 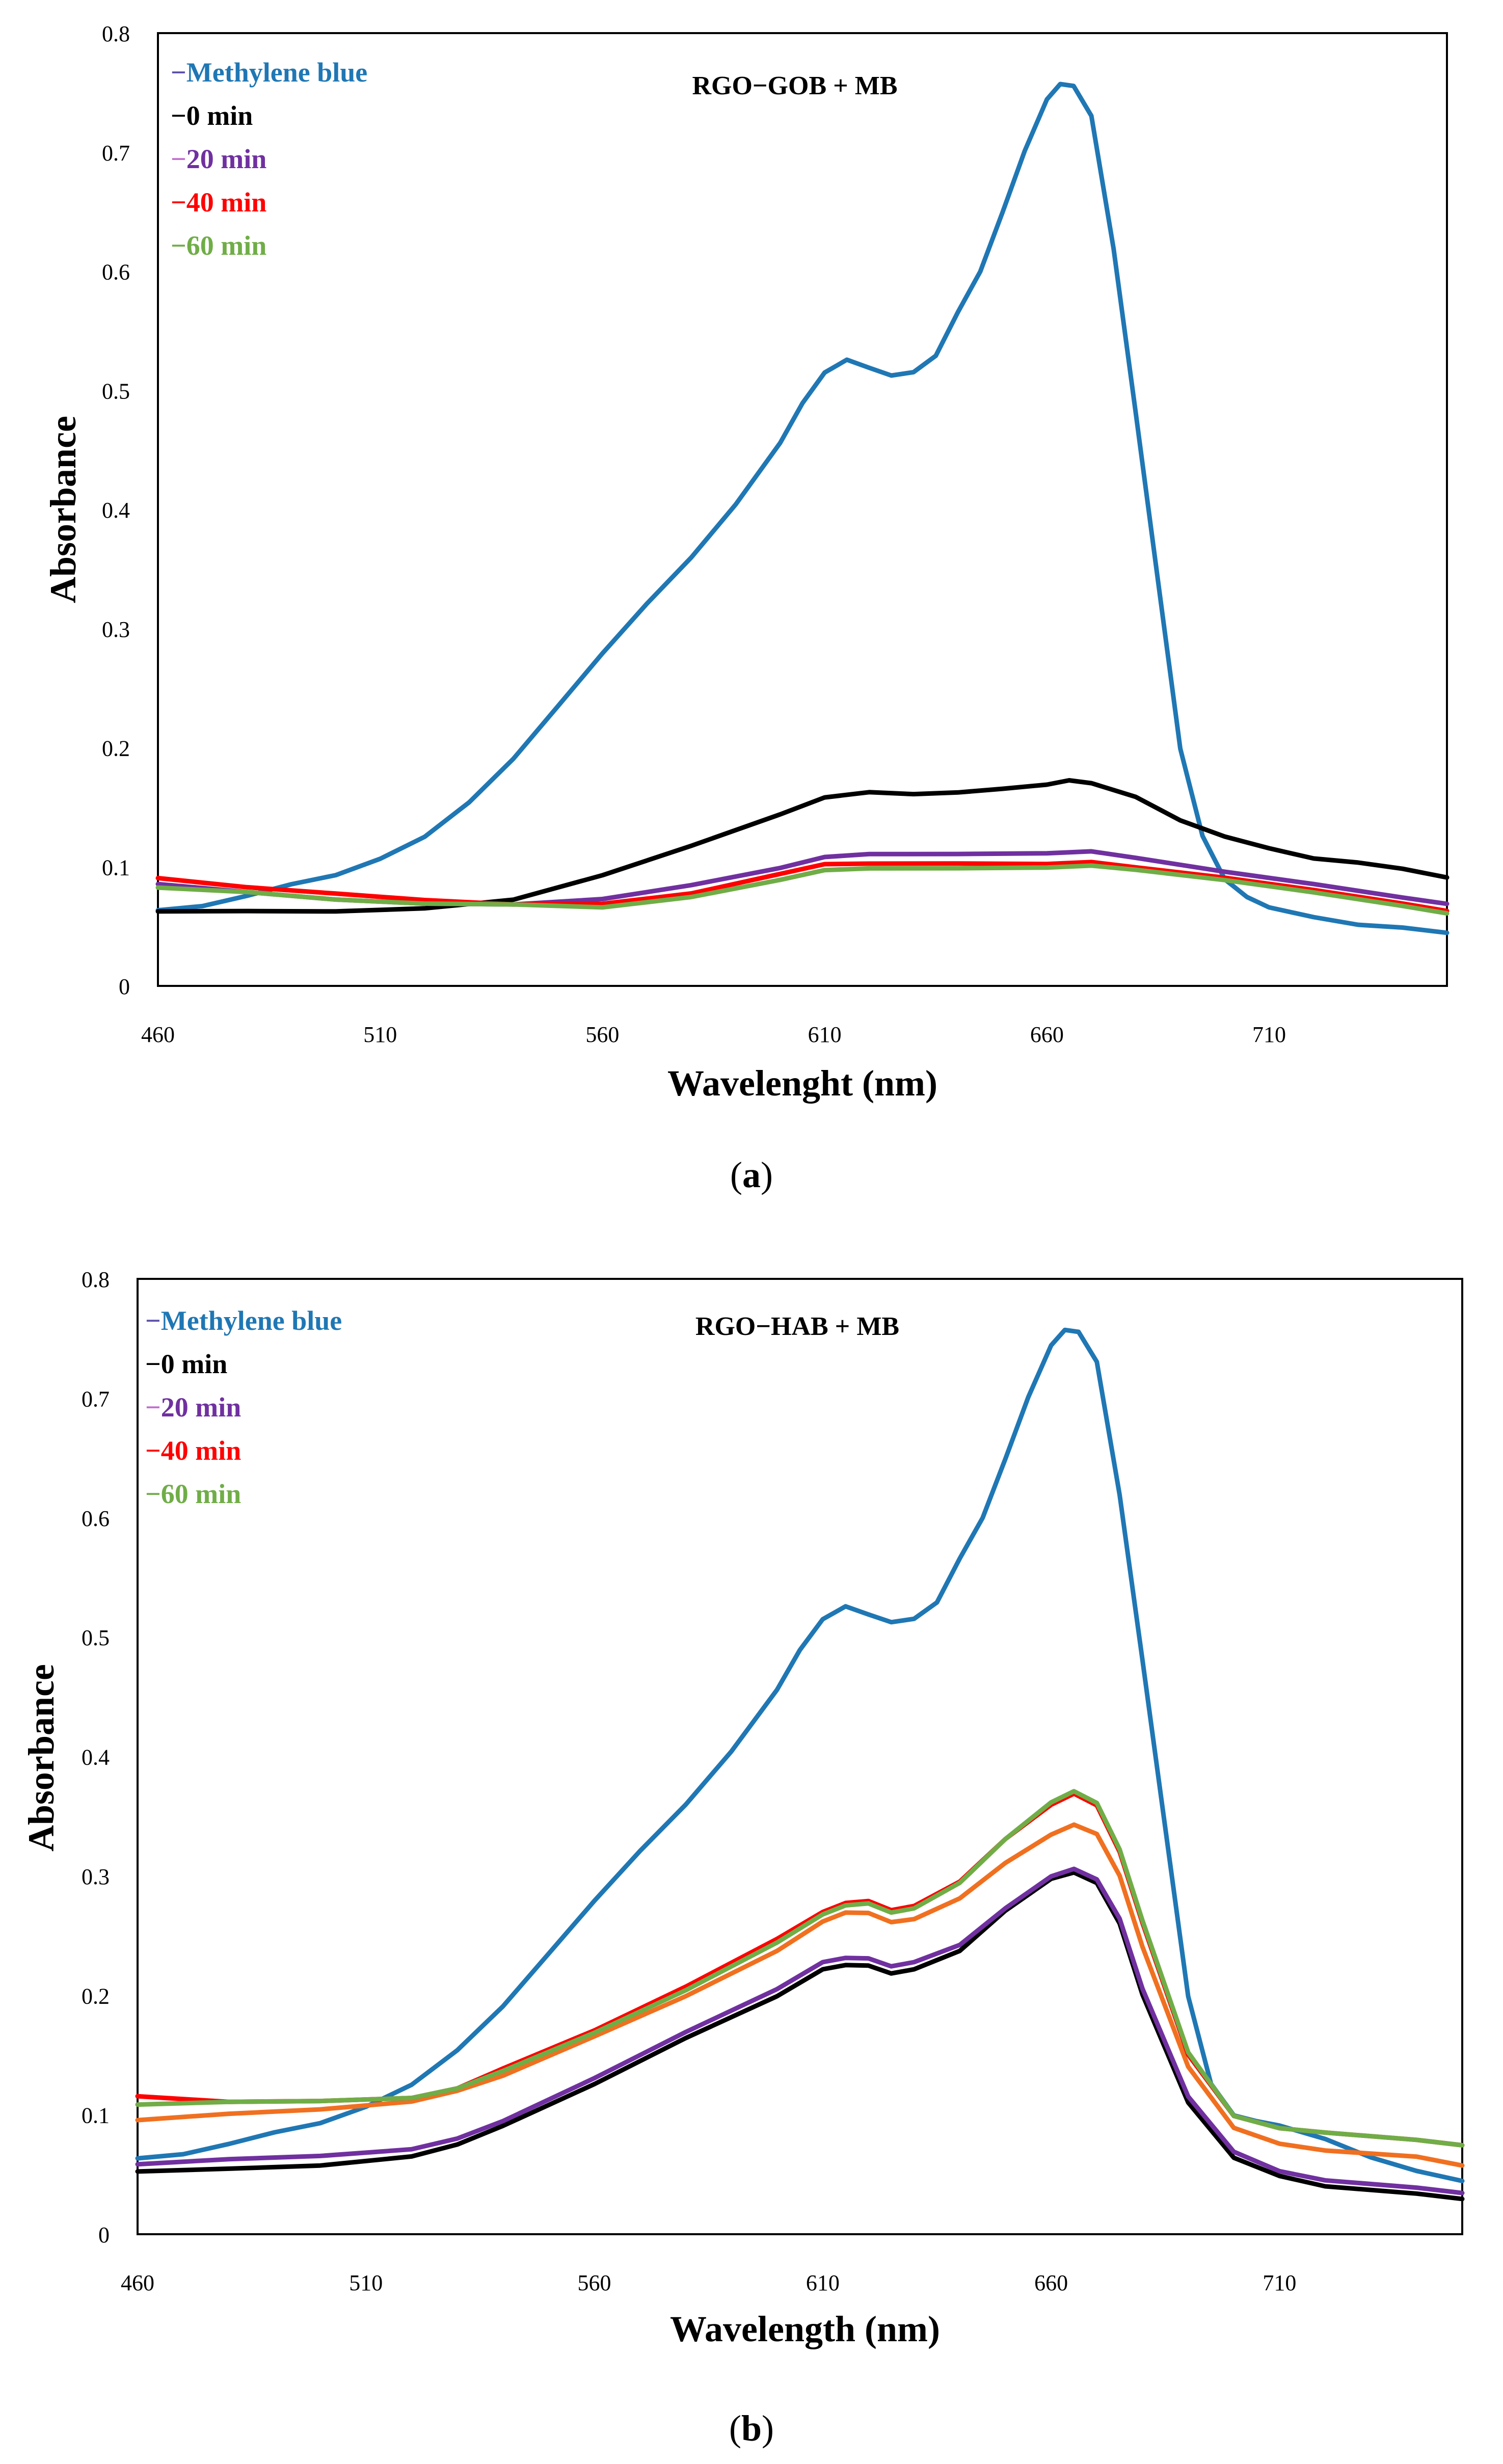 What do you see at coordinates (794, 85) in the screenshot?
I see `chart-title: RGO−GOB + MB` at bounding box center [794, 85].